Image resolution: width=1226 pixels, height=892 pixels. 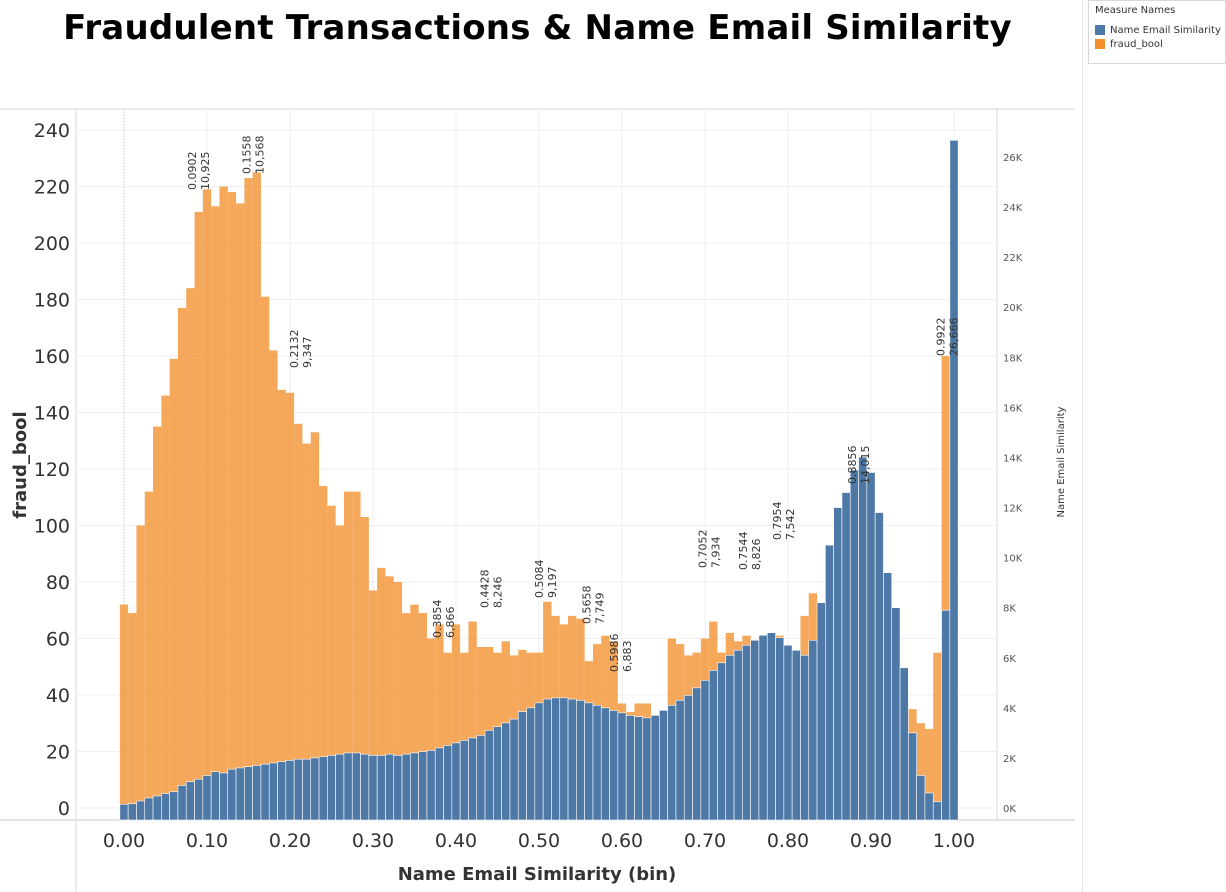 What do you see at coordinates (1100, 30) in the screenshot?
I see `legend-swatch` at bounding box center [1100, 30].